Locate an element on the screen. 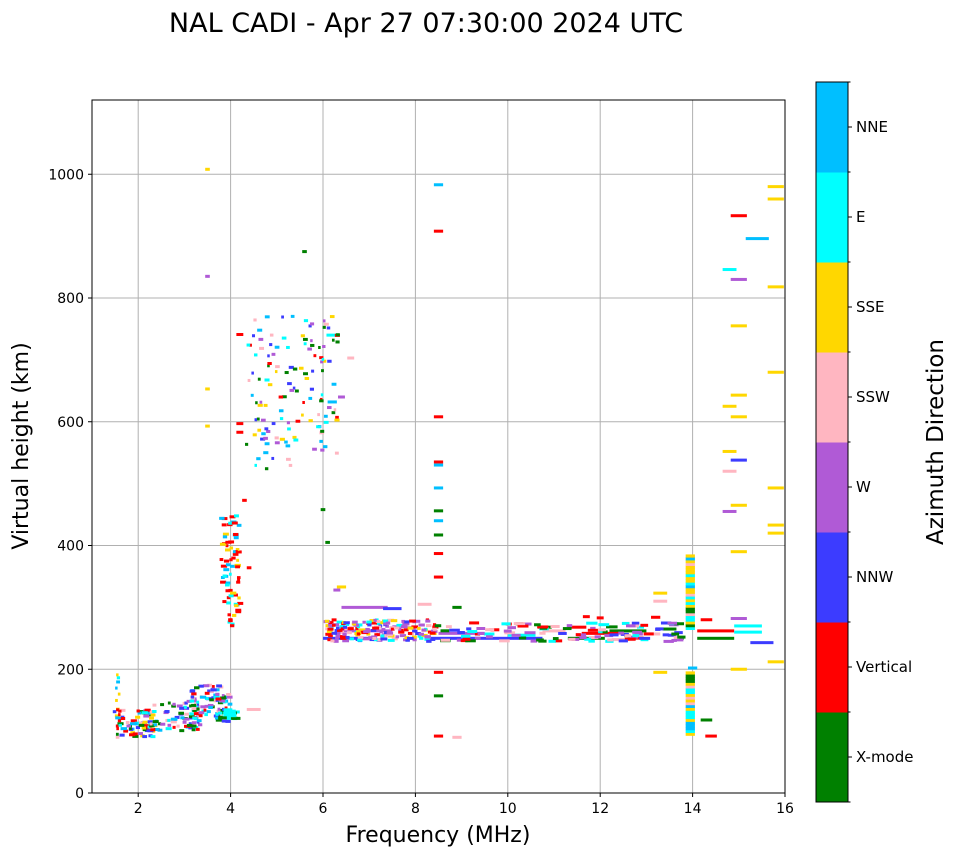  x-tick-label: 2 is located at coordinates (138, 809).